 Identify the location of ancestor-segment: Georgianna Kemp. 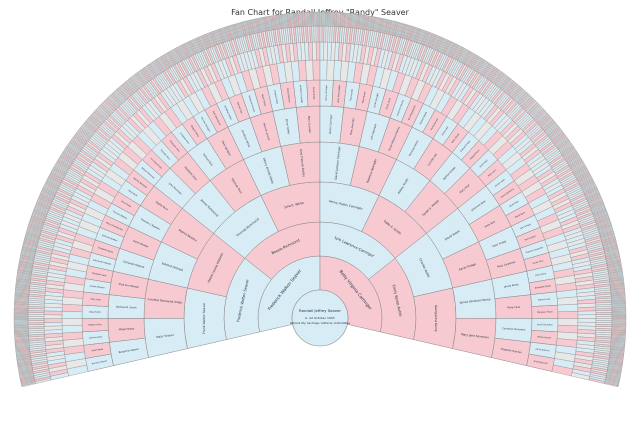
(435, 318).